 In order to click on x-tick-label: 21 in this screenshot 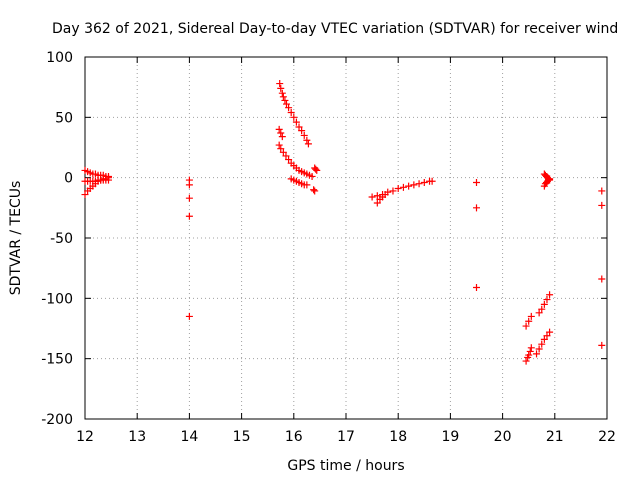, I will do `click(555, 437)`.